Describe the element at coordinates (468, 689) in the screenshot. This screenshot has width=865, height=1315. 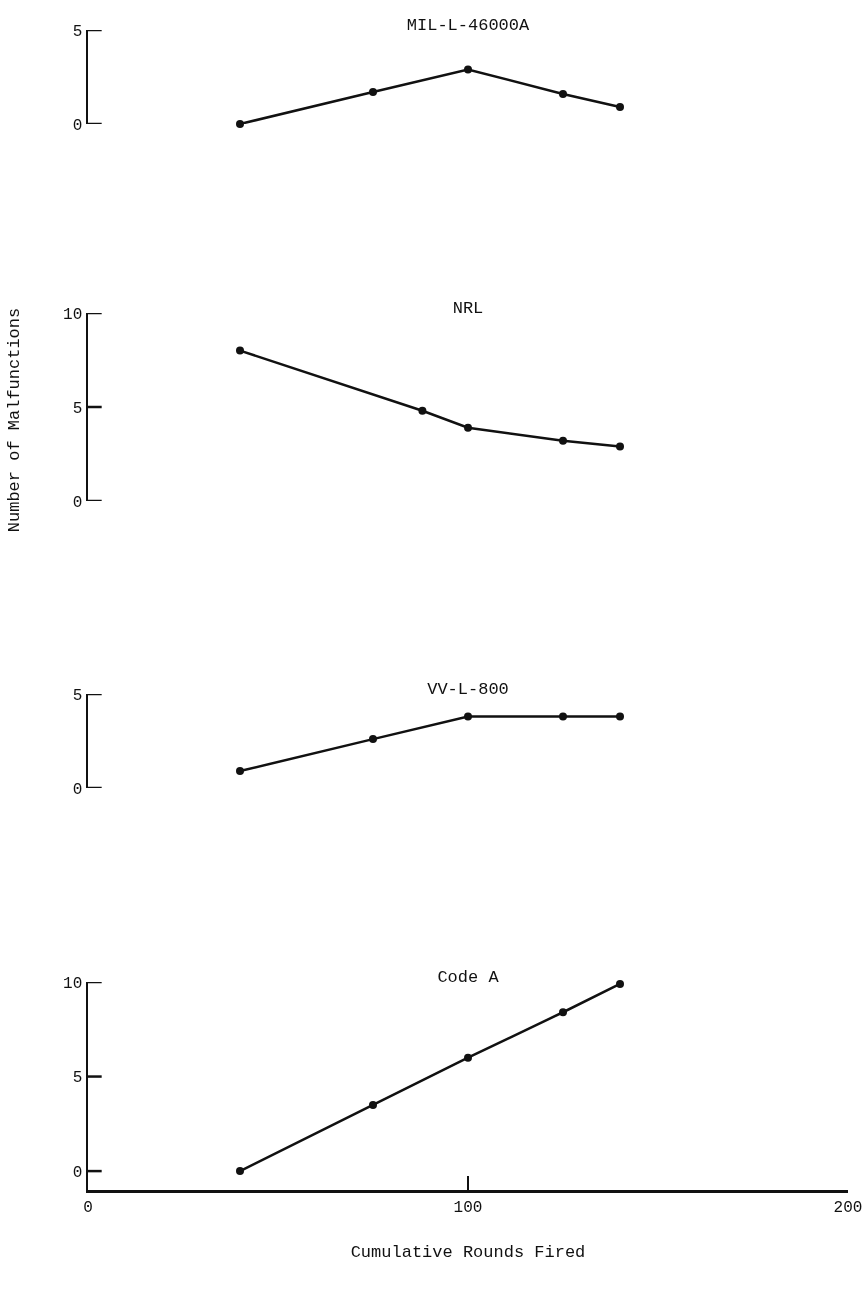
I see `chart-title: VV-L-800` at that location.